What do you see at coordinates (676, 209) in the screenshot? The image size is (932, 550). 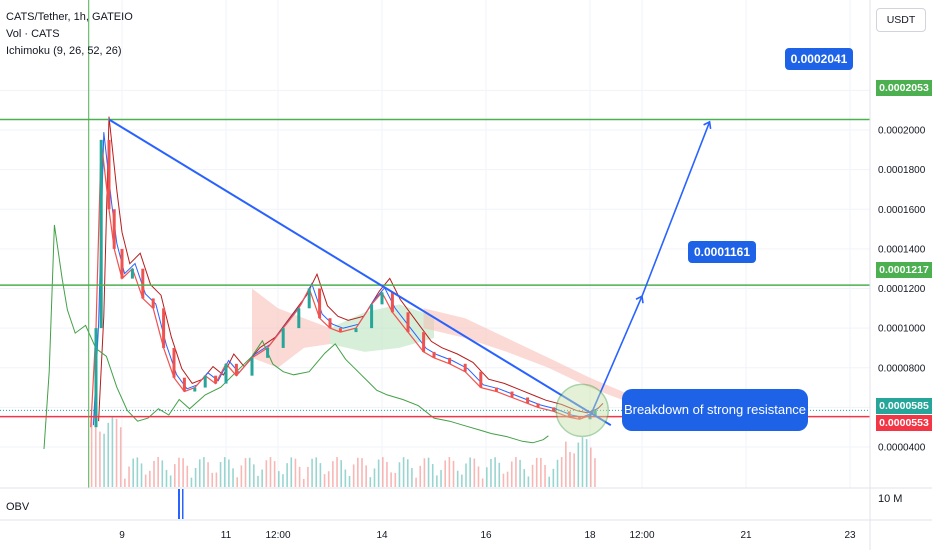 I see `projection-segment` at bounding box center [676, 209].